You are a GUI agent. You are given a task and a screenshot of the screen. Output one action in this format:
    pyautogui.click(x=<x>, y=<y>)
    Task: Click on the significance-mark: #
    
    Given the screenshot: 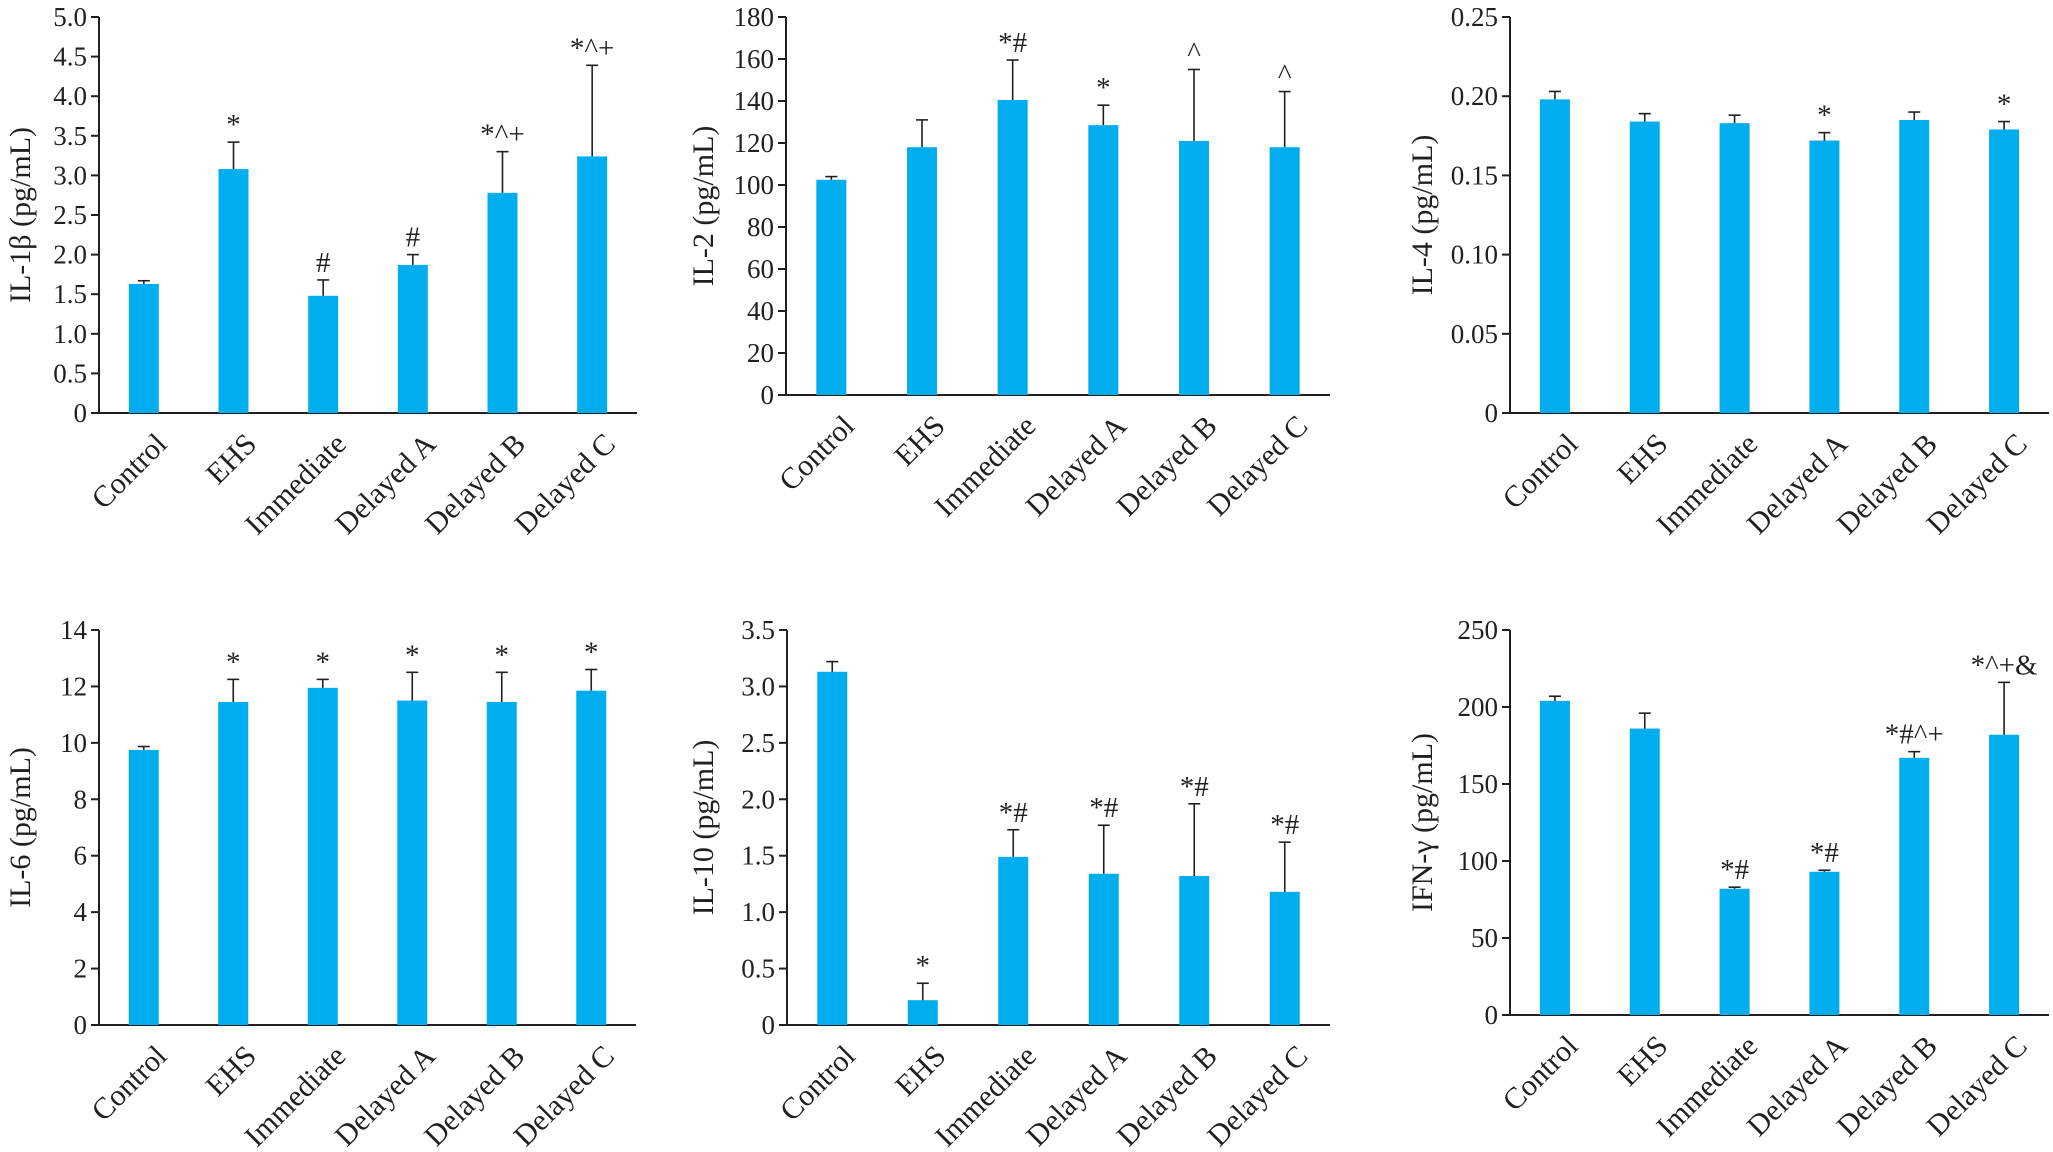 What is the action you would take?
    pyautogui.click(x=413, y=238)
    